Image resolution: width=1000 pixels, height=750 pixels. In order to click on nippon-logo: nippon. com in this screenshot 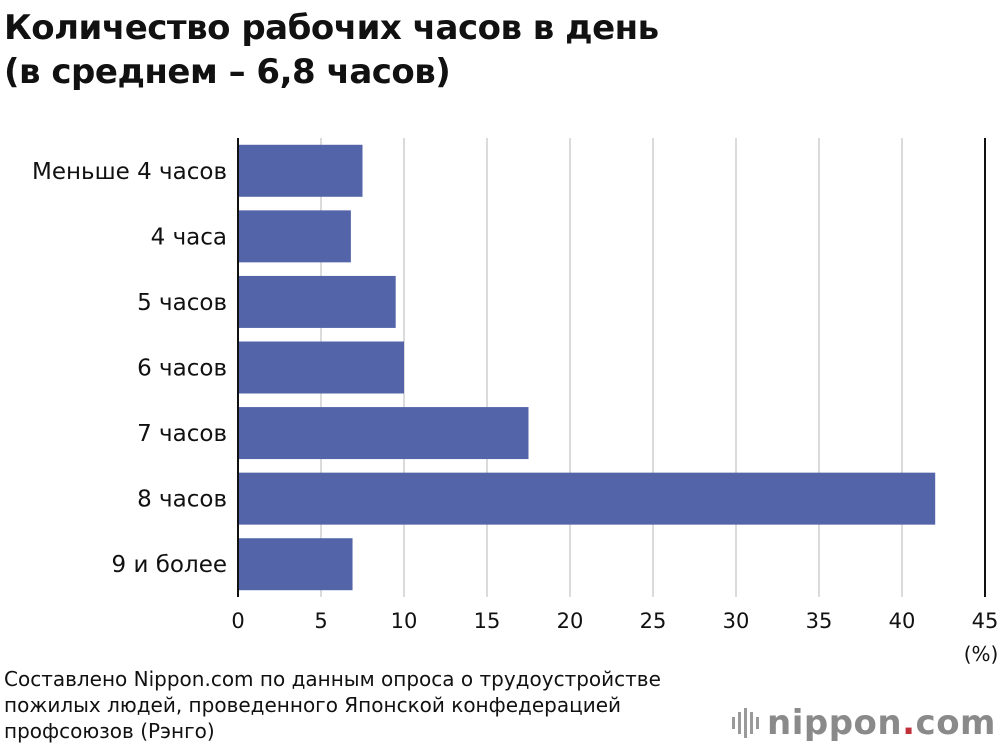, I will do `click(864, 723)`.